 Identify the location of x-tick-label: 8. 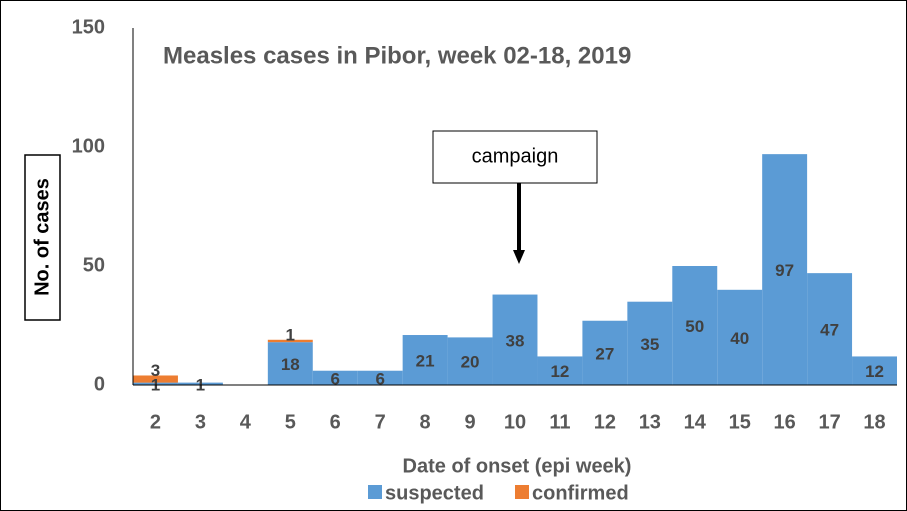
(425, 422).